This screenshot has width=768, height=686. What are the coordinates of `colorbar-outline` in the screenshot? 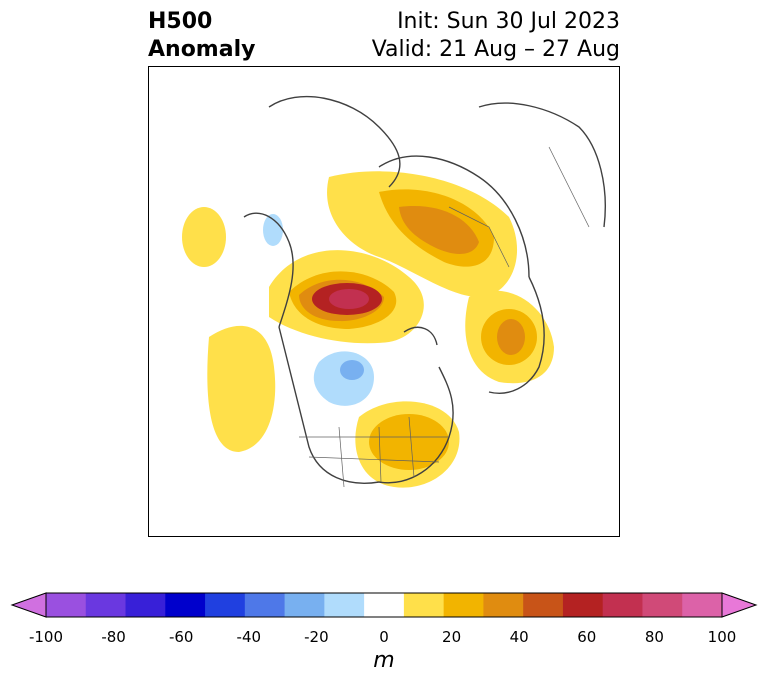 It's located at (384, 605).